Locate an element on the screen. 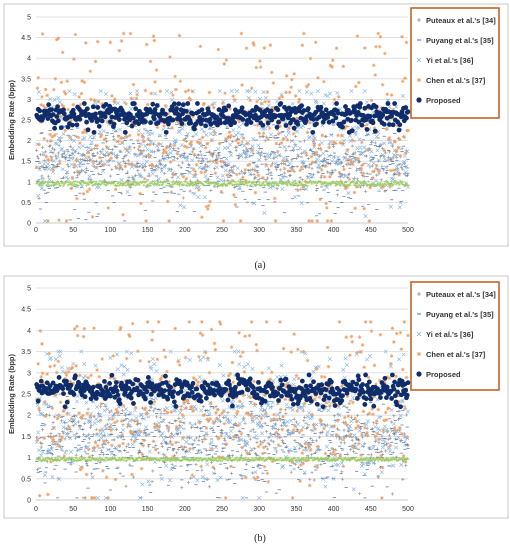 This screenshot has width=510, height=550. y-tick-label: 5 is located at coordinates (29, 289).